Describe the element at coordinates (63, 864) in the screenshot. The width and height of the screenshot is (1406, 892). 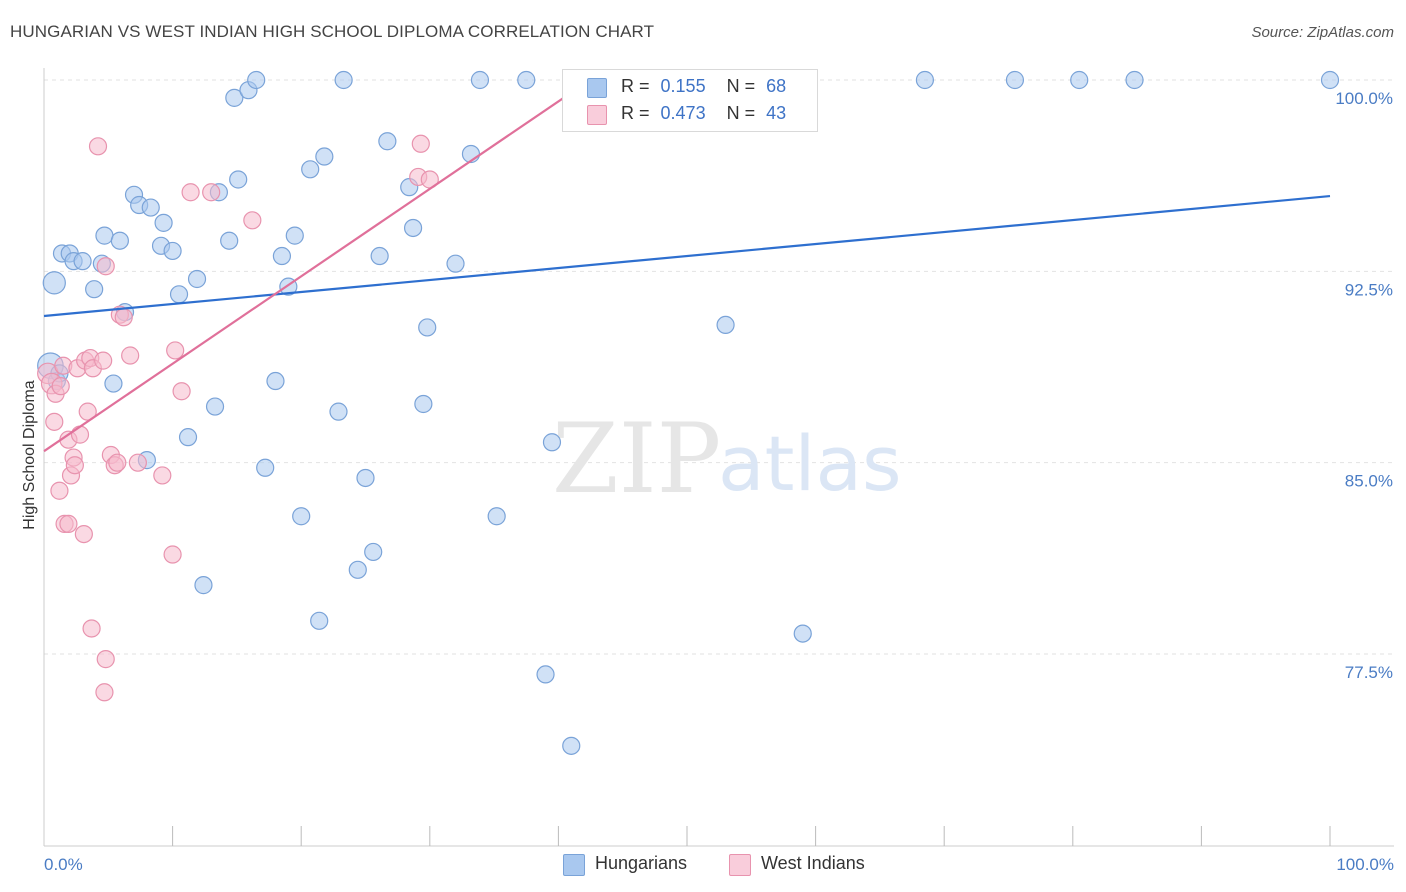
I see `x-tick-label-min: 0.0%` at that location.